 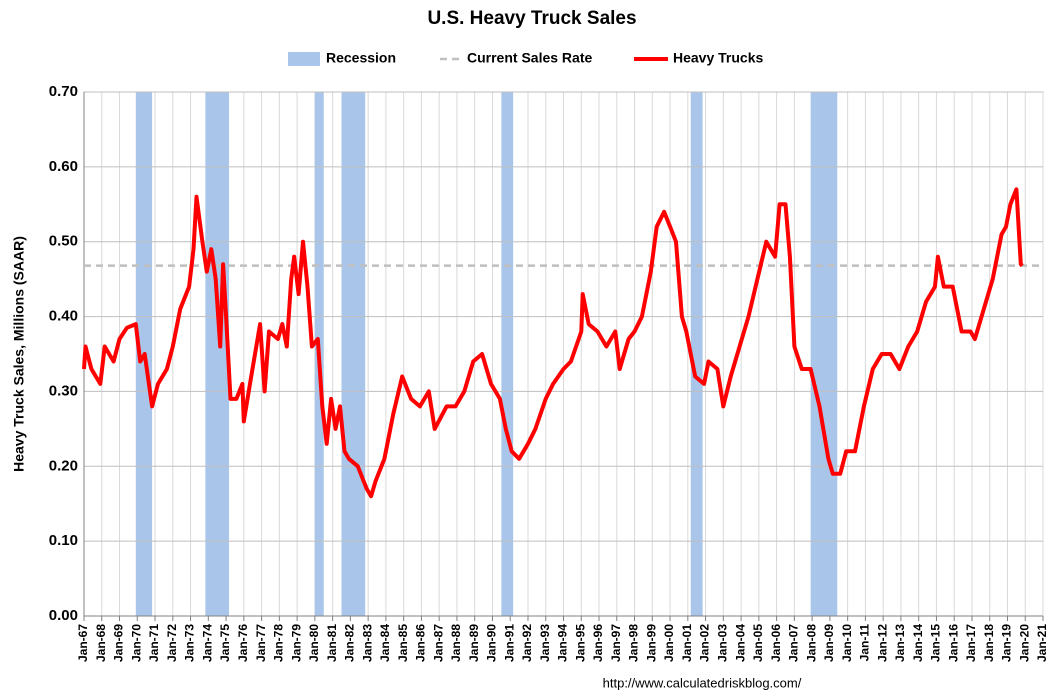 I want to click on x-tick-label: Jan-06, so click(x=776, y=643).